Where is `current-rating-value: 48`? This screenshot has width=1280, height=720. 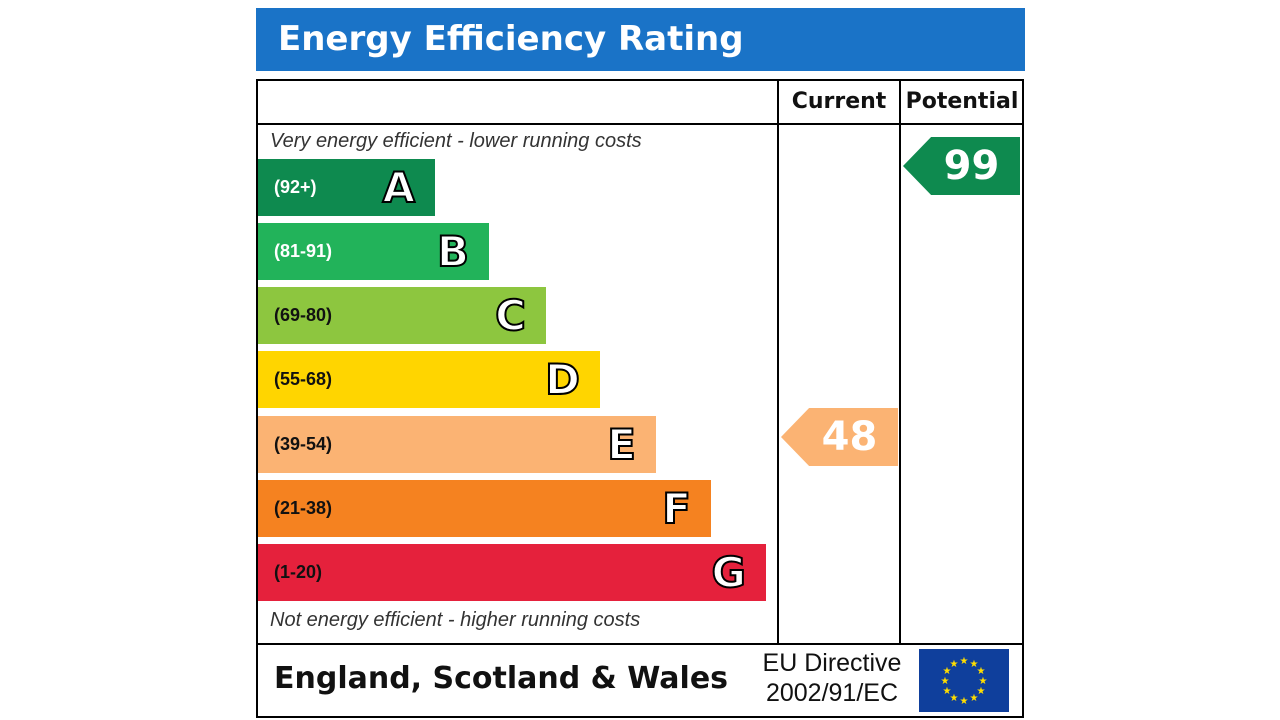
current-rating-value: 48 is located at coordinates (849, 437).